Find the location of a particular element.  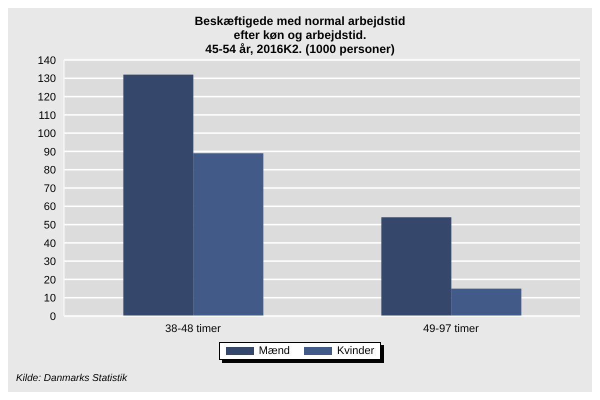

y-tick-label: 110 is located at coordinates (47, 116).